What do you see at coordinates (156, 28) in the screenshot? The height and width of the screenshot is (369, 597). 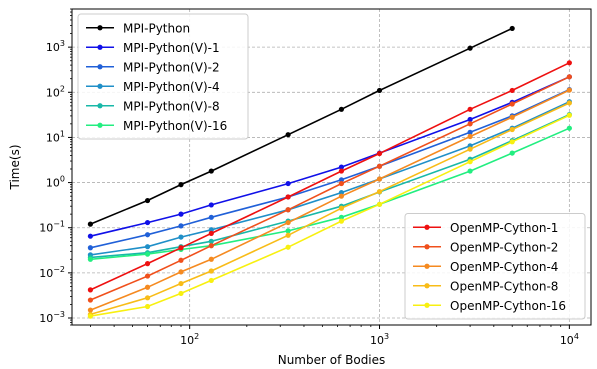 I see `legend-entry-label: MPI-Python` at bounding box center [156, 28].